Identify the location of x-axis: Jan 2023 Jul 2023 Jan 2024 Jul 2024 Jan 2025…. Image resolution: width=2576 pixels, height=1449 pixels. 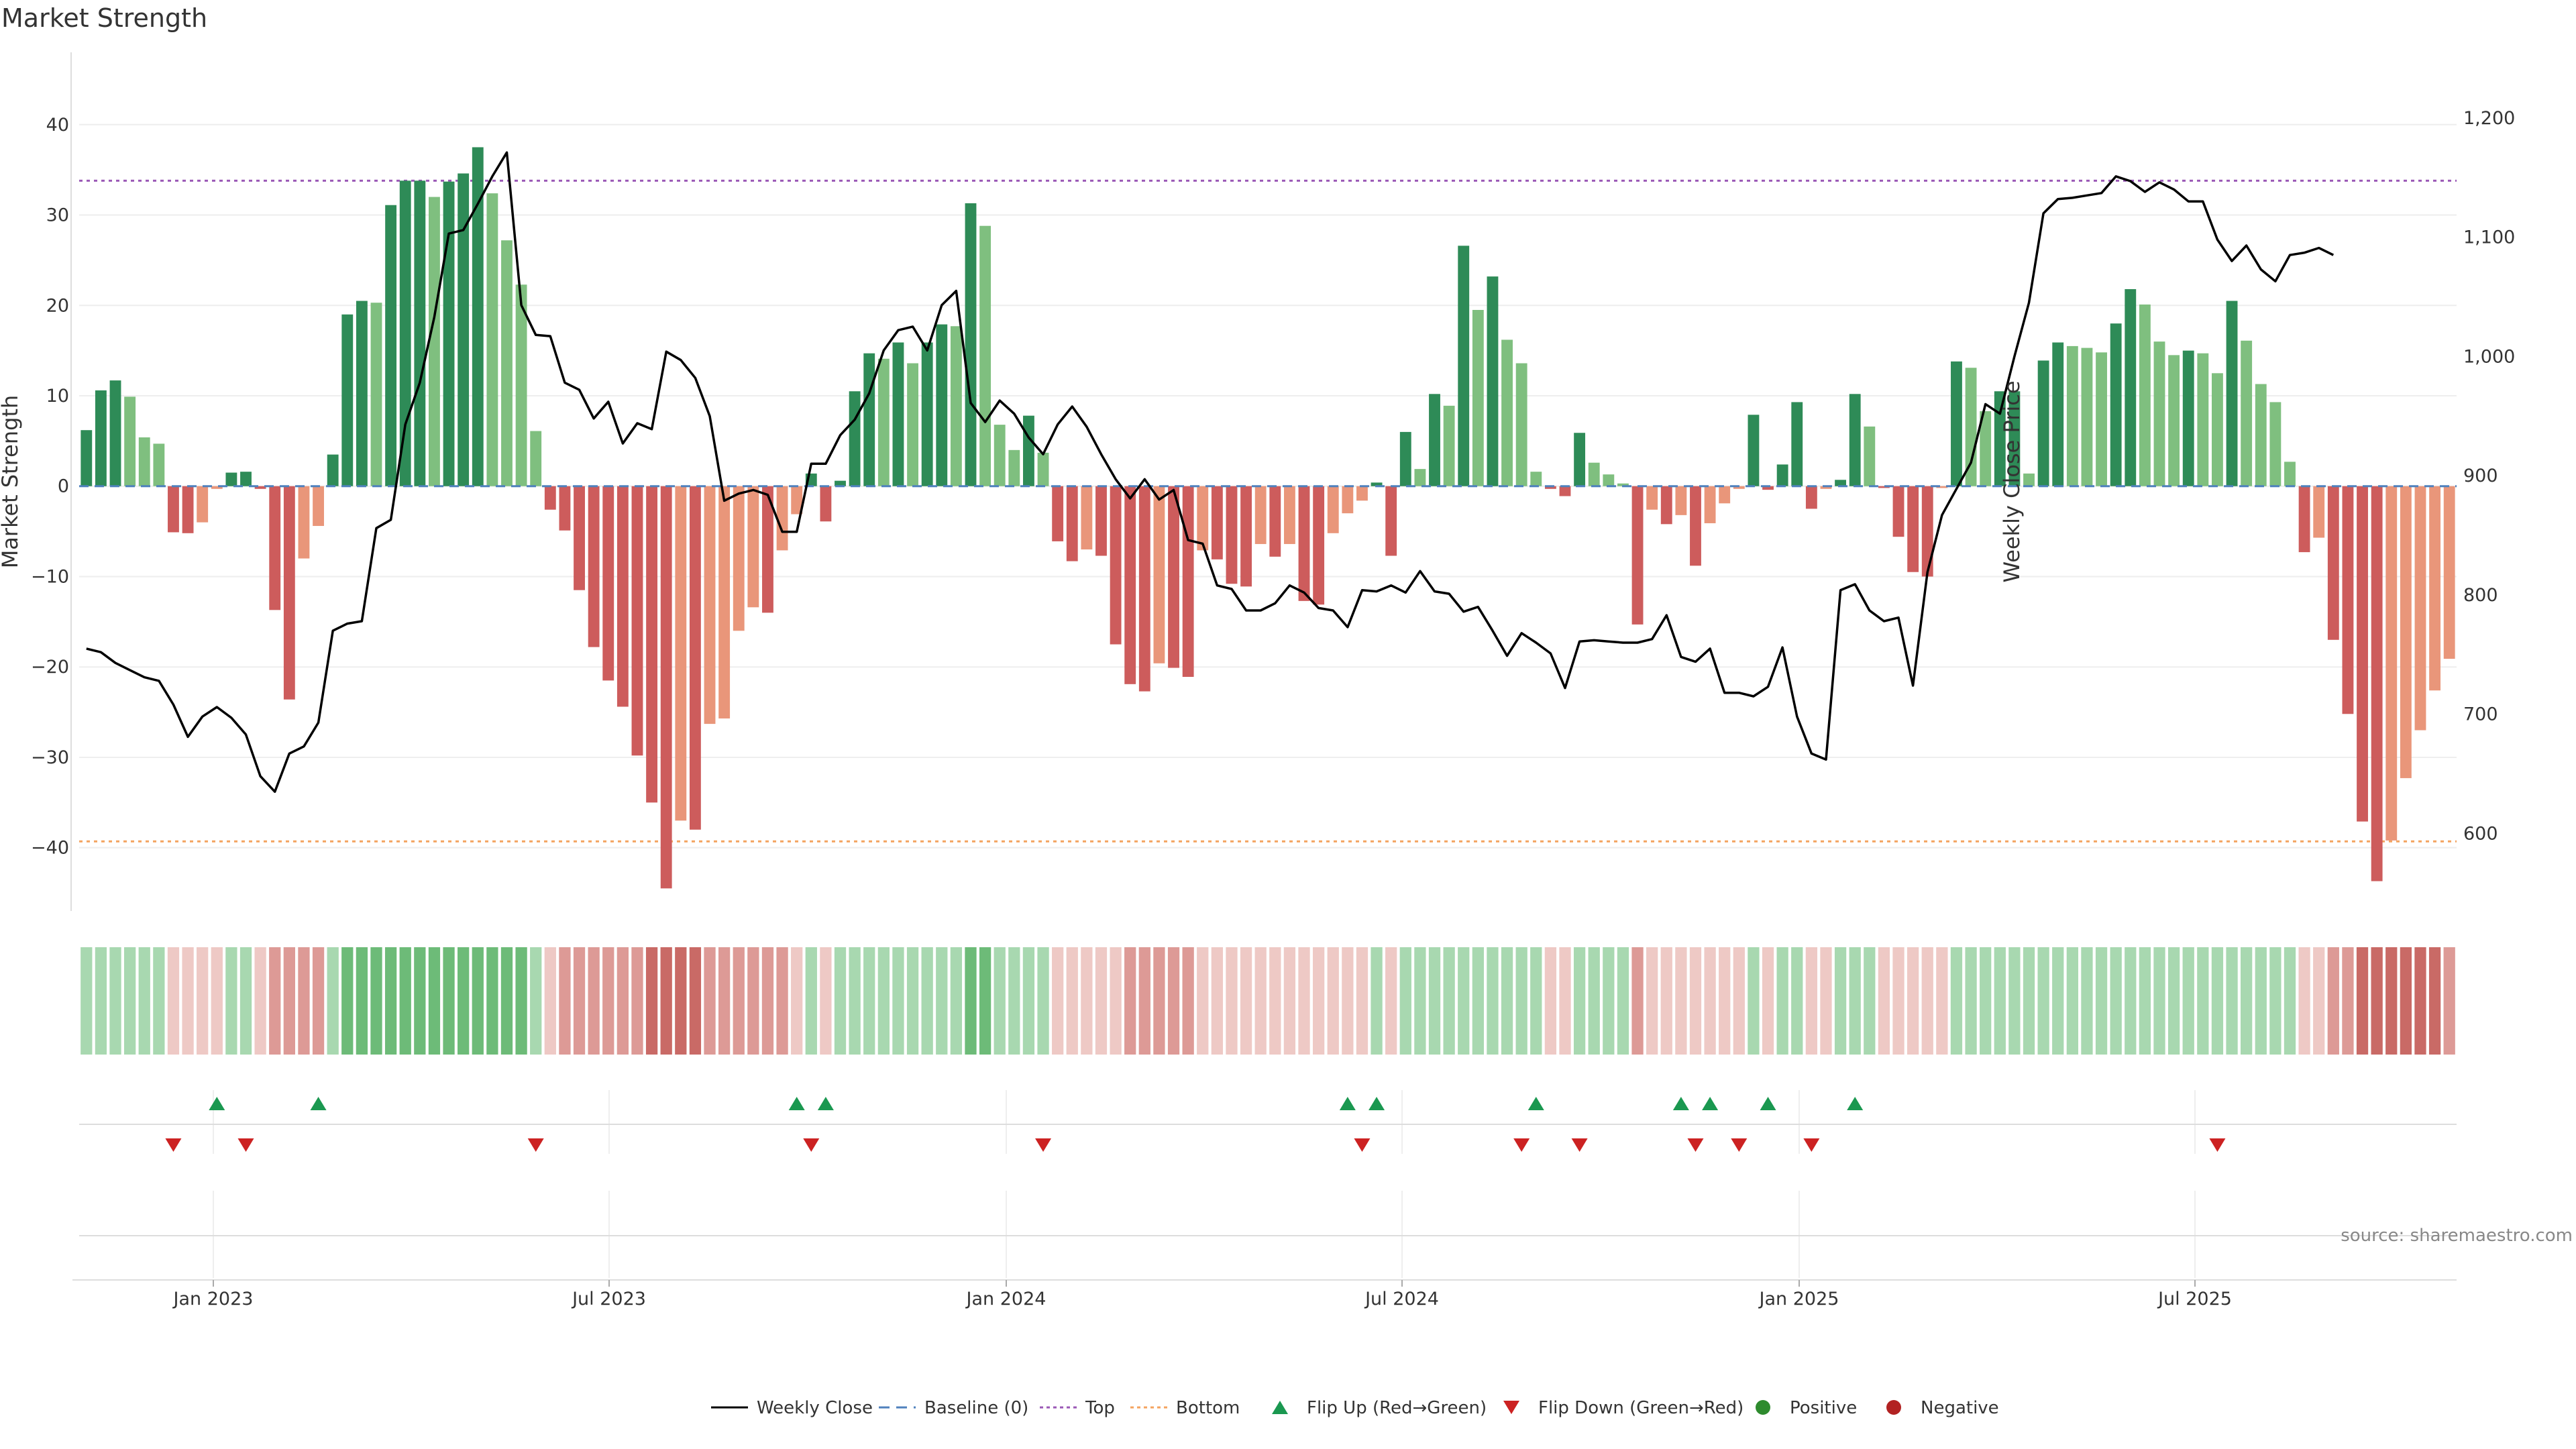
(1264, 1294).